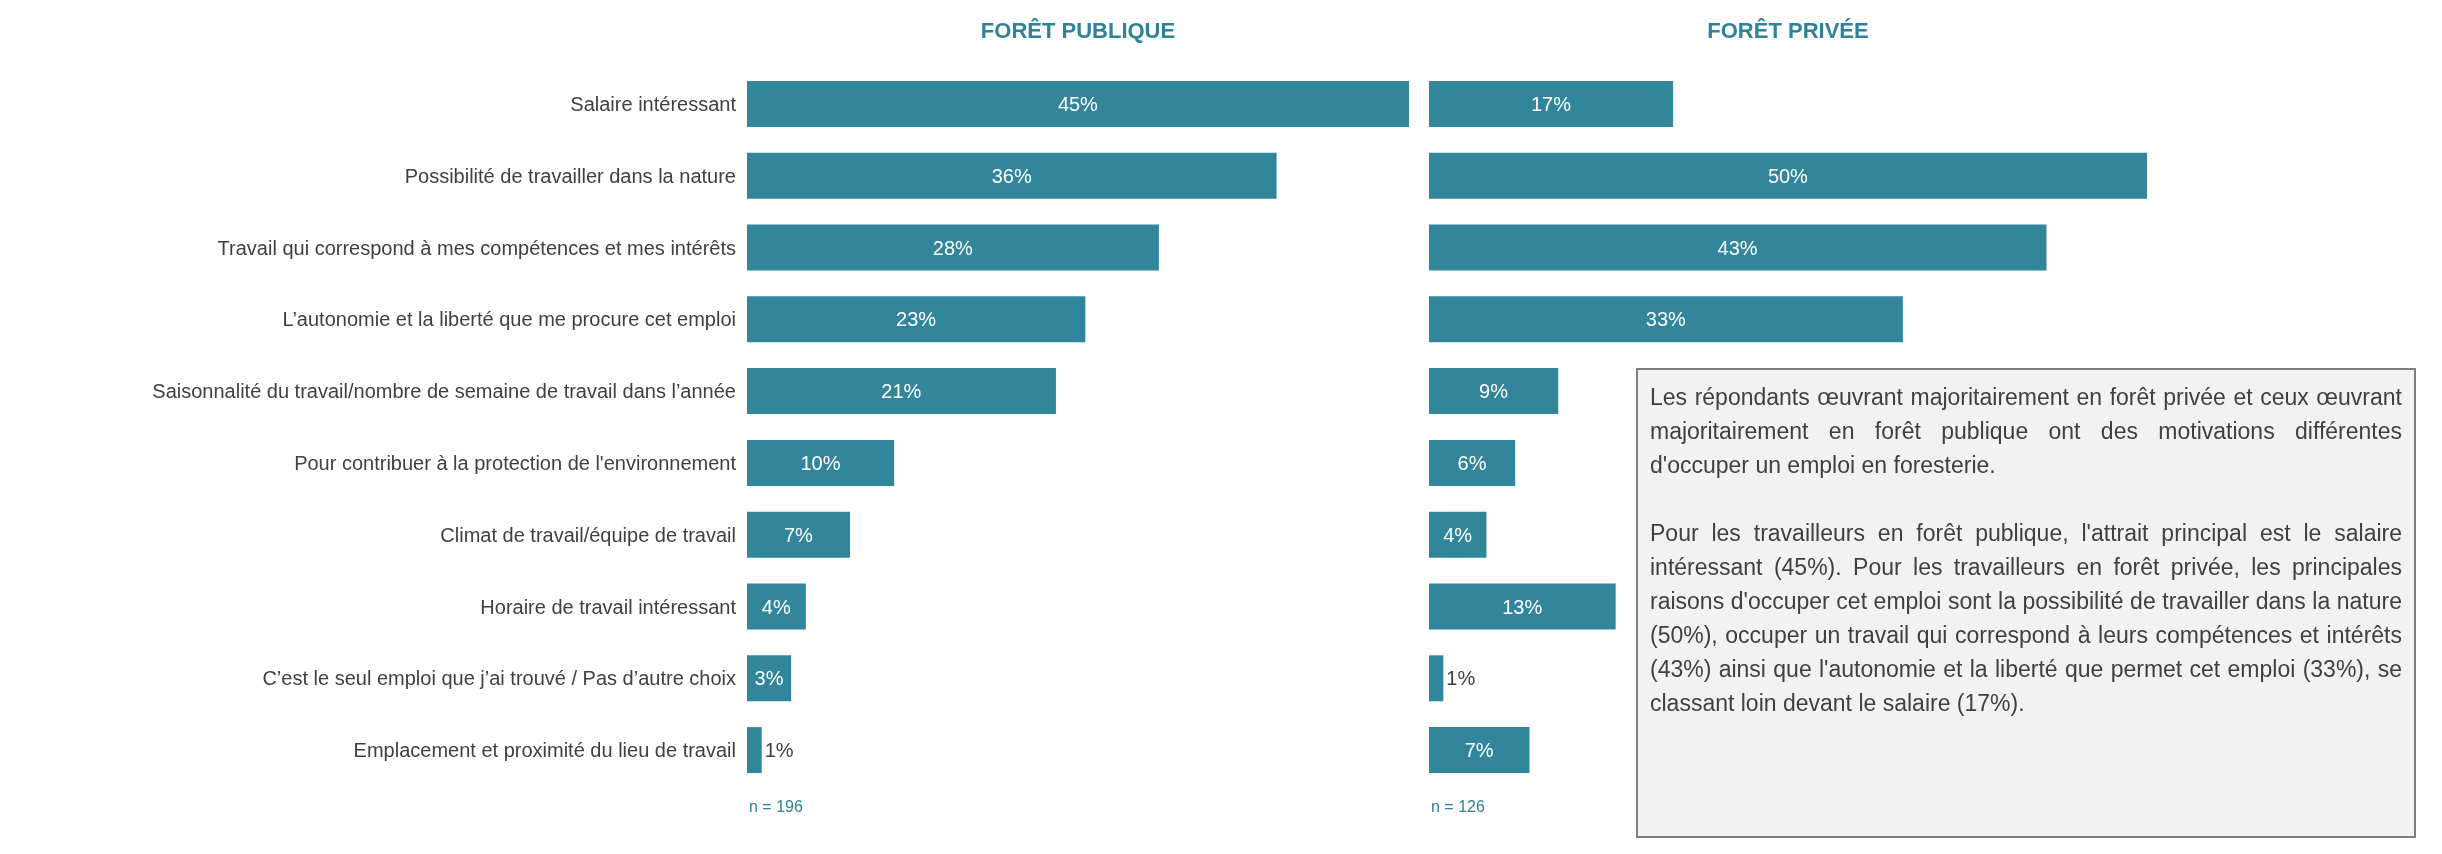  Describe the element at coordinates (515, 462) in the screenshot. I see `y-tick-label: Pour contribuer à la protection de l'environnement` at that location.